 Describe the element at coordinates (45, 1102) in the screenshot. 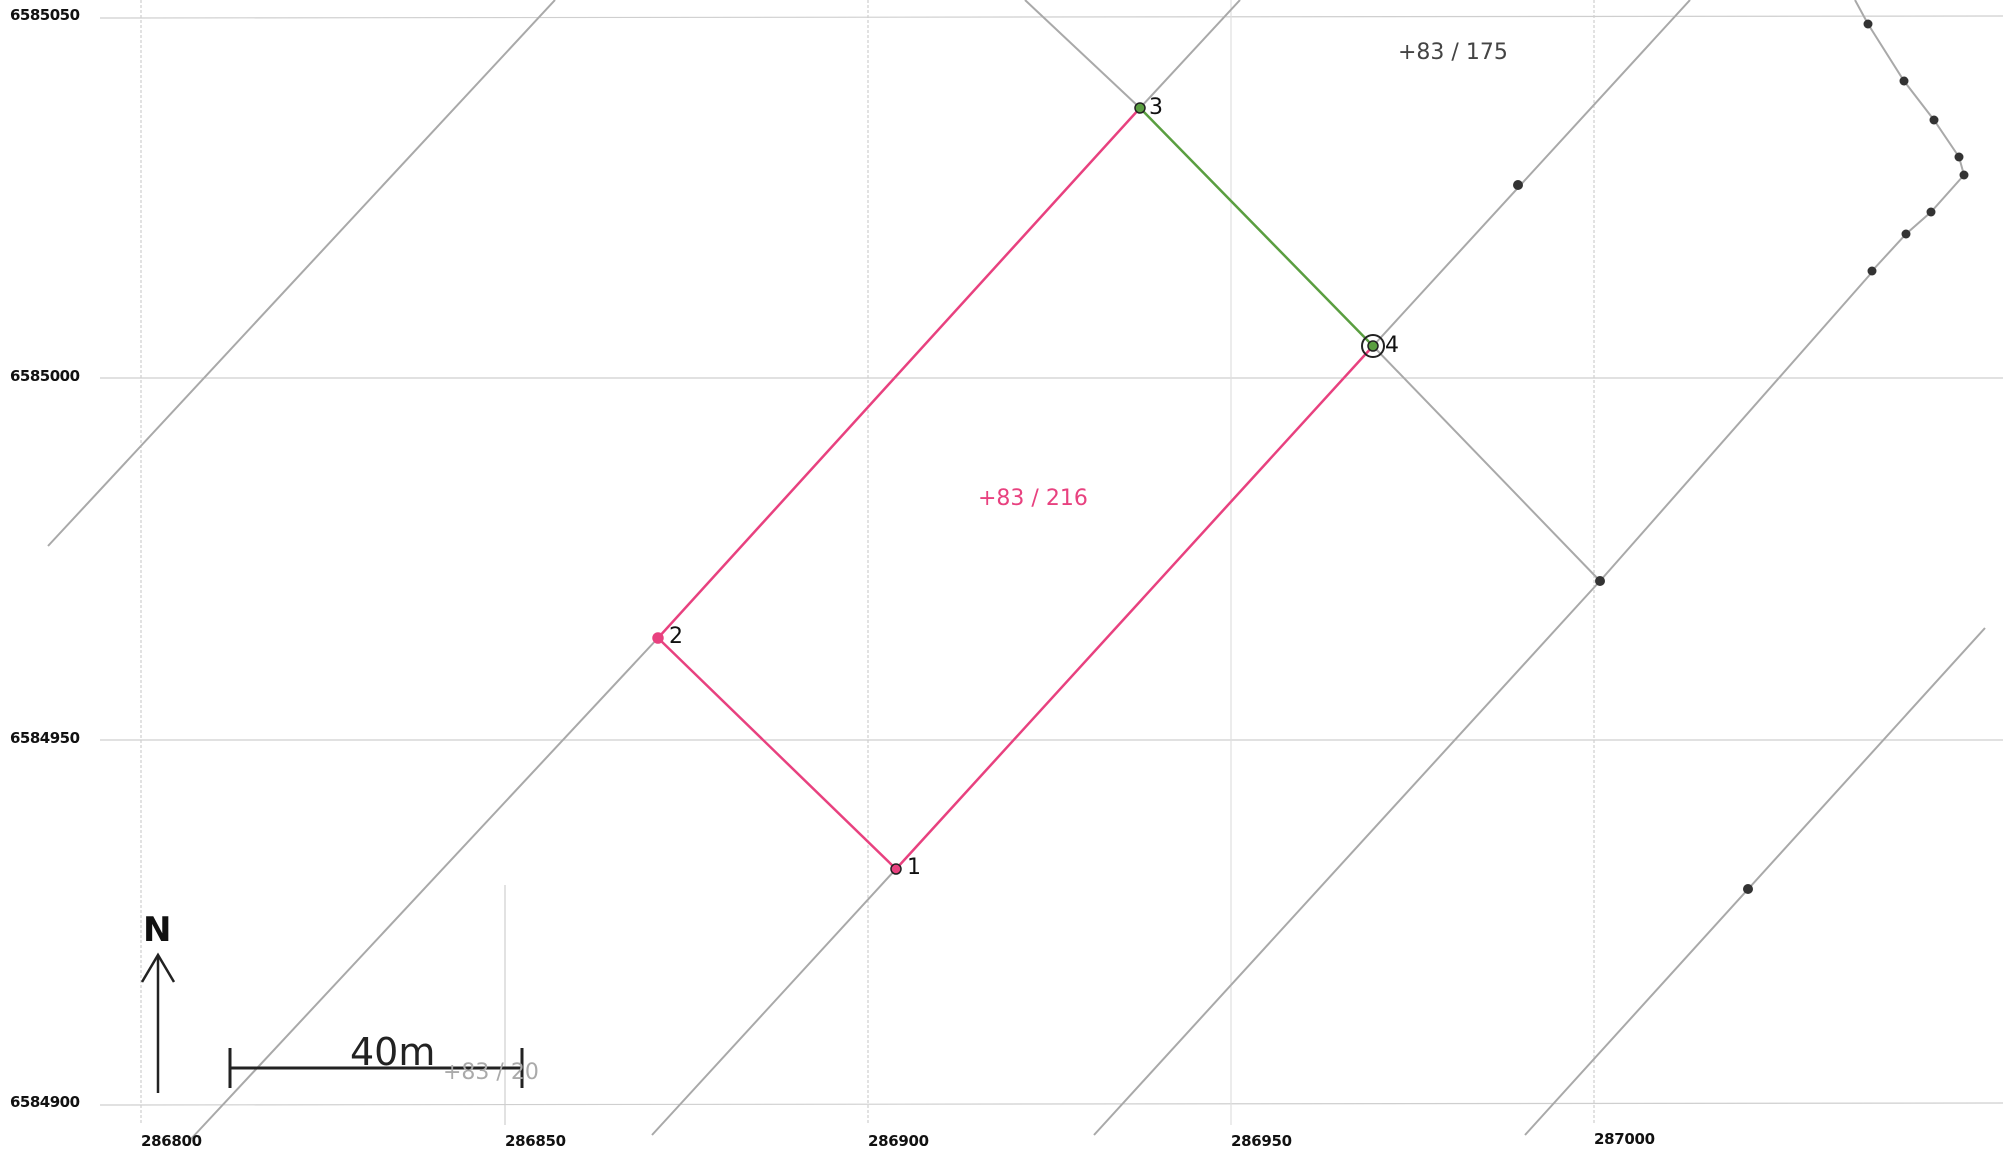

I see `grid-y-label: 6584900` at that location.